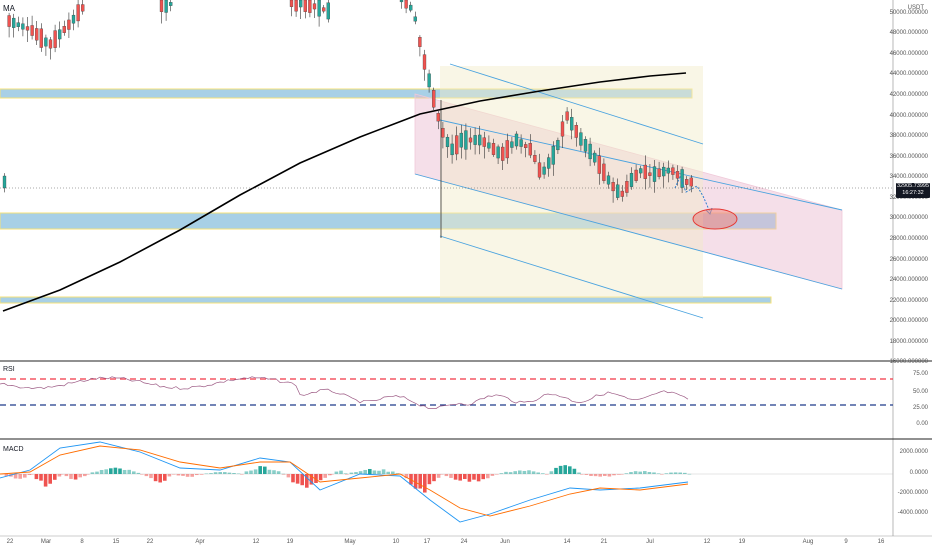 This screenshot has width=932, height=550. I want to click on candle-countdown: 16:27:32, so click(913, 193).